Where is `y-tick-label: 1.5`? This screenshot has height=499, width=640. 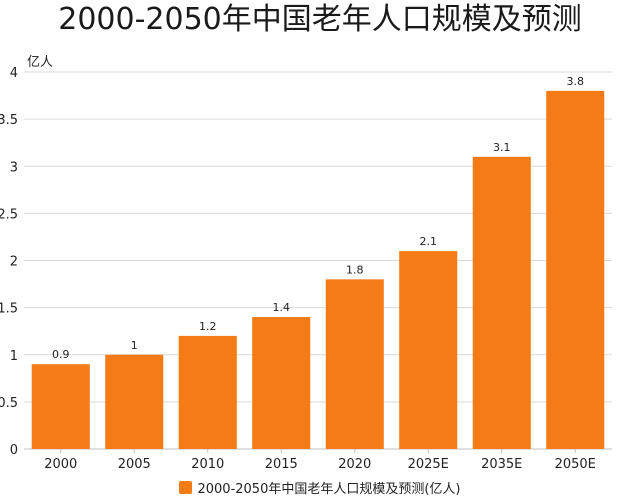
y-tick-label: 1.5 is located at coordinates (9, 309).